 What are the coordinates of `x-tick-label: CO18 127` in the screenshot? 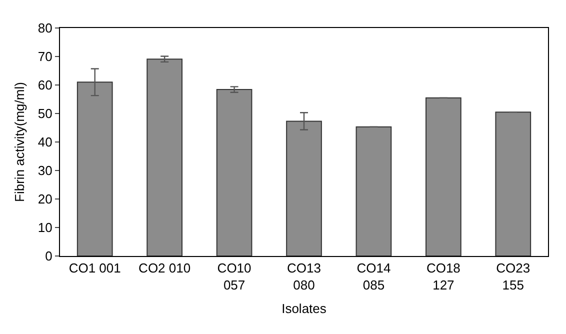 It's located at (443, 276).